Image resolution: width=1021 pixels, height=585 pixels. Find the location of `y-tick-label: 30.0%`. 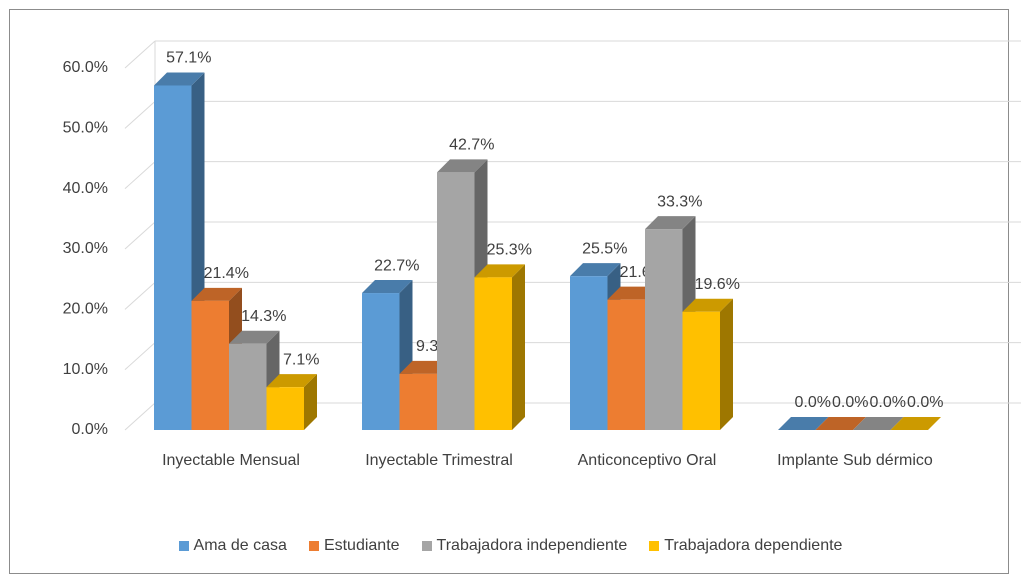

y-tick-label: 30.0% is located at coordinates (85, 248).